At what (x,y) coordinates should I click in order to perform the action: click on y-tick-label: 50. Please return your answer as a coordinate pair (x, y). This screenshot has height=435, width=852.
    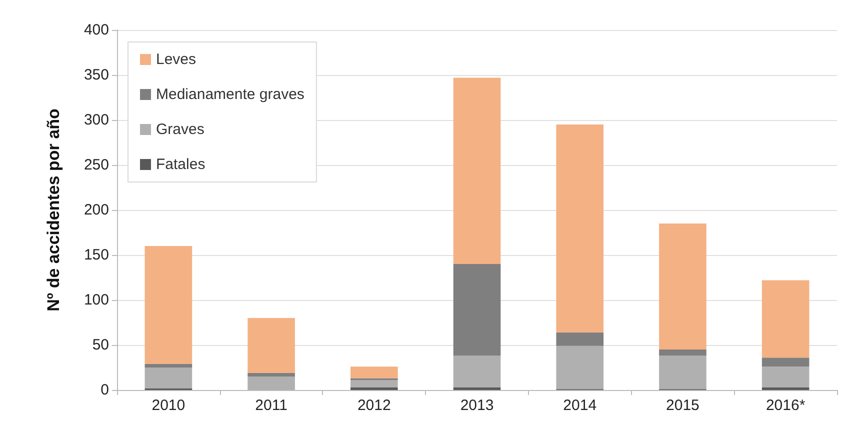
    Looking at the image, I should click on (100, 345).